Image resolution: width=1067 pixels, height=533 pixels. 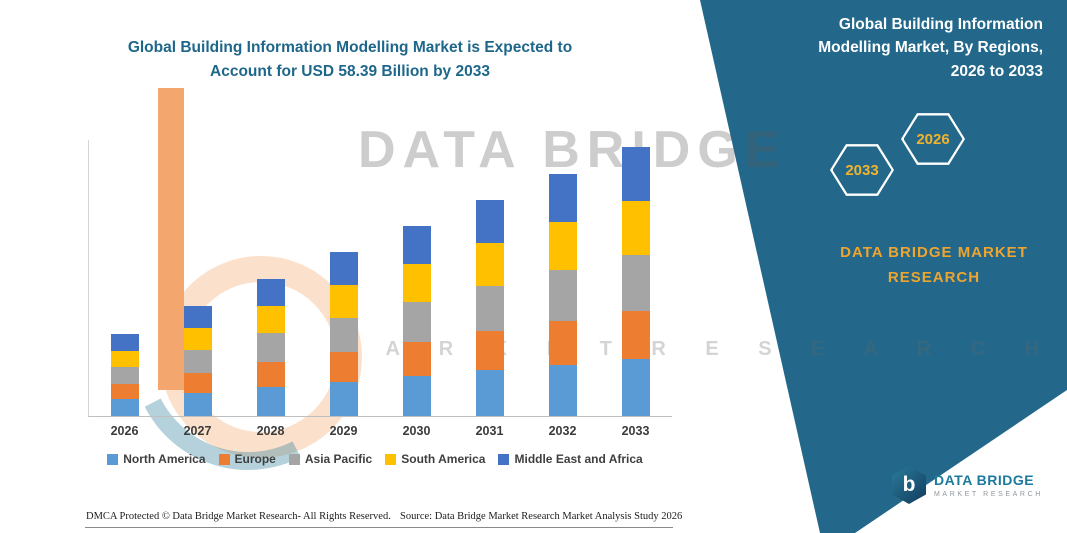 I want to click on bar-slot-2026, so click(x=125, y=278).